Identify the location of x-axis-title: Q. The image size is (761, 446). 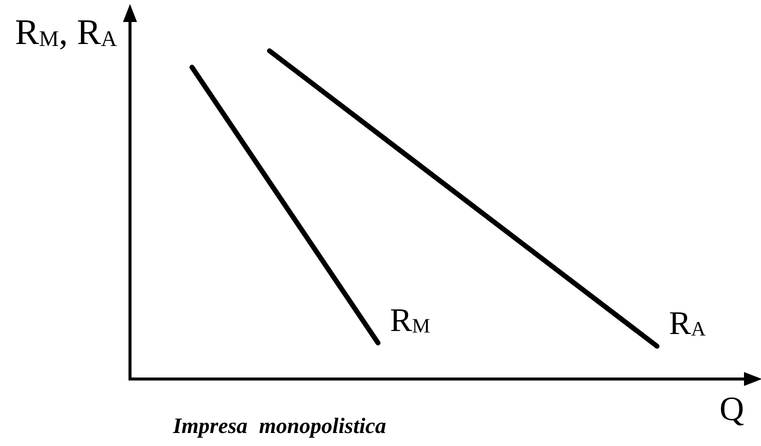
(731, 409).